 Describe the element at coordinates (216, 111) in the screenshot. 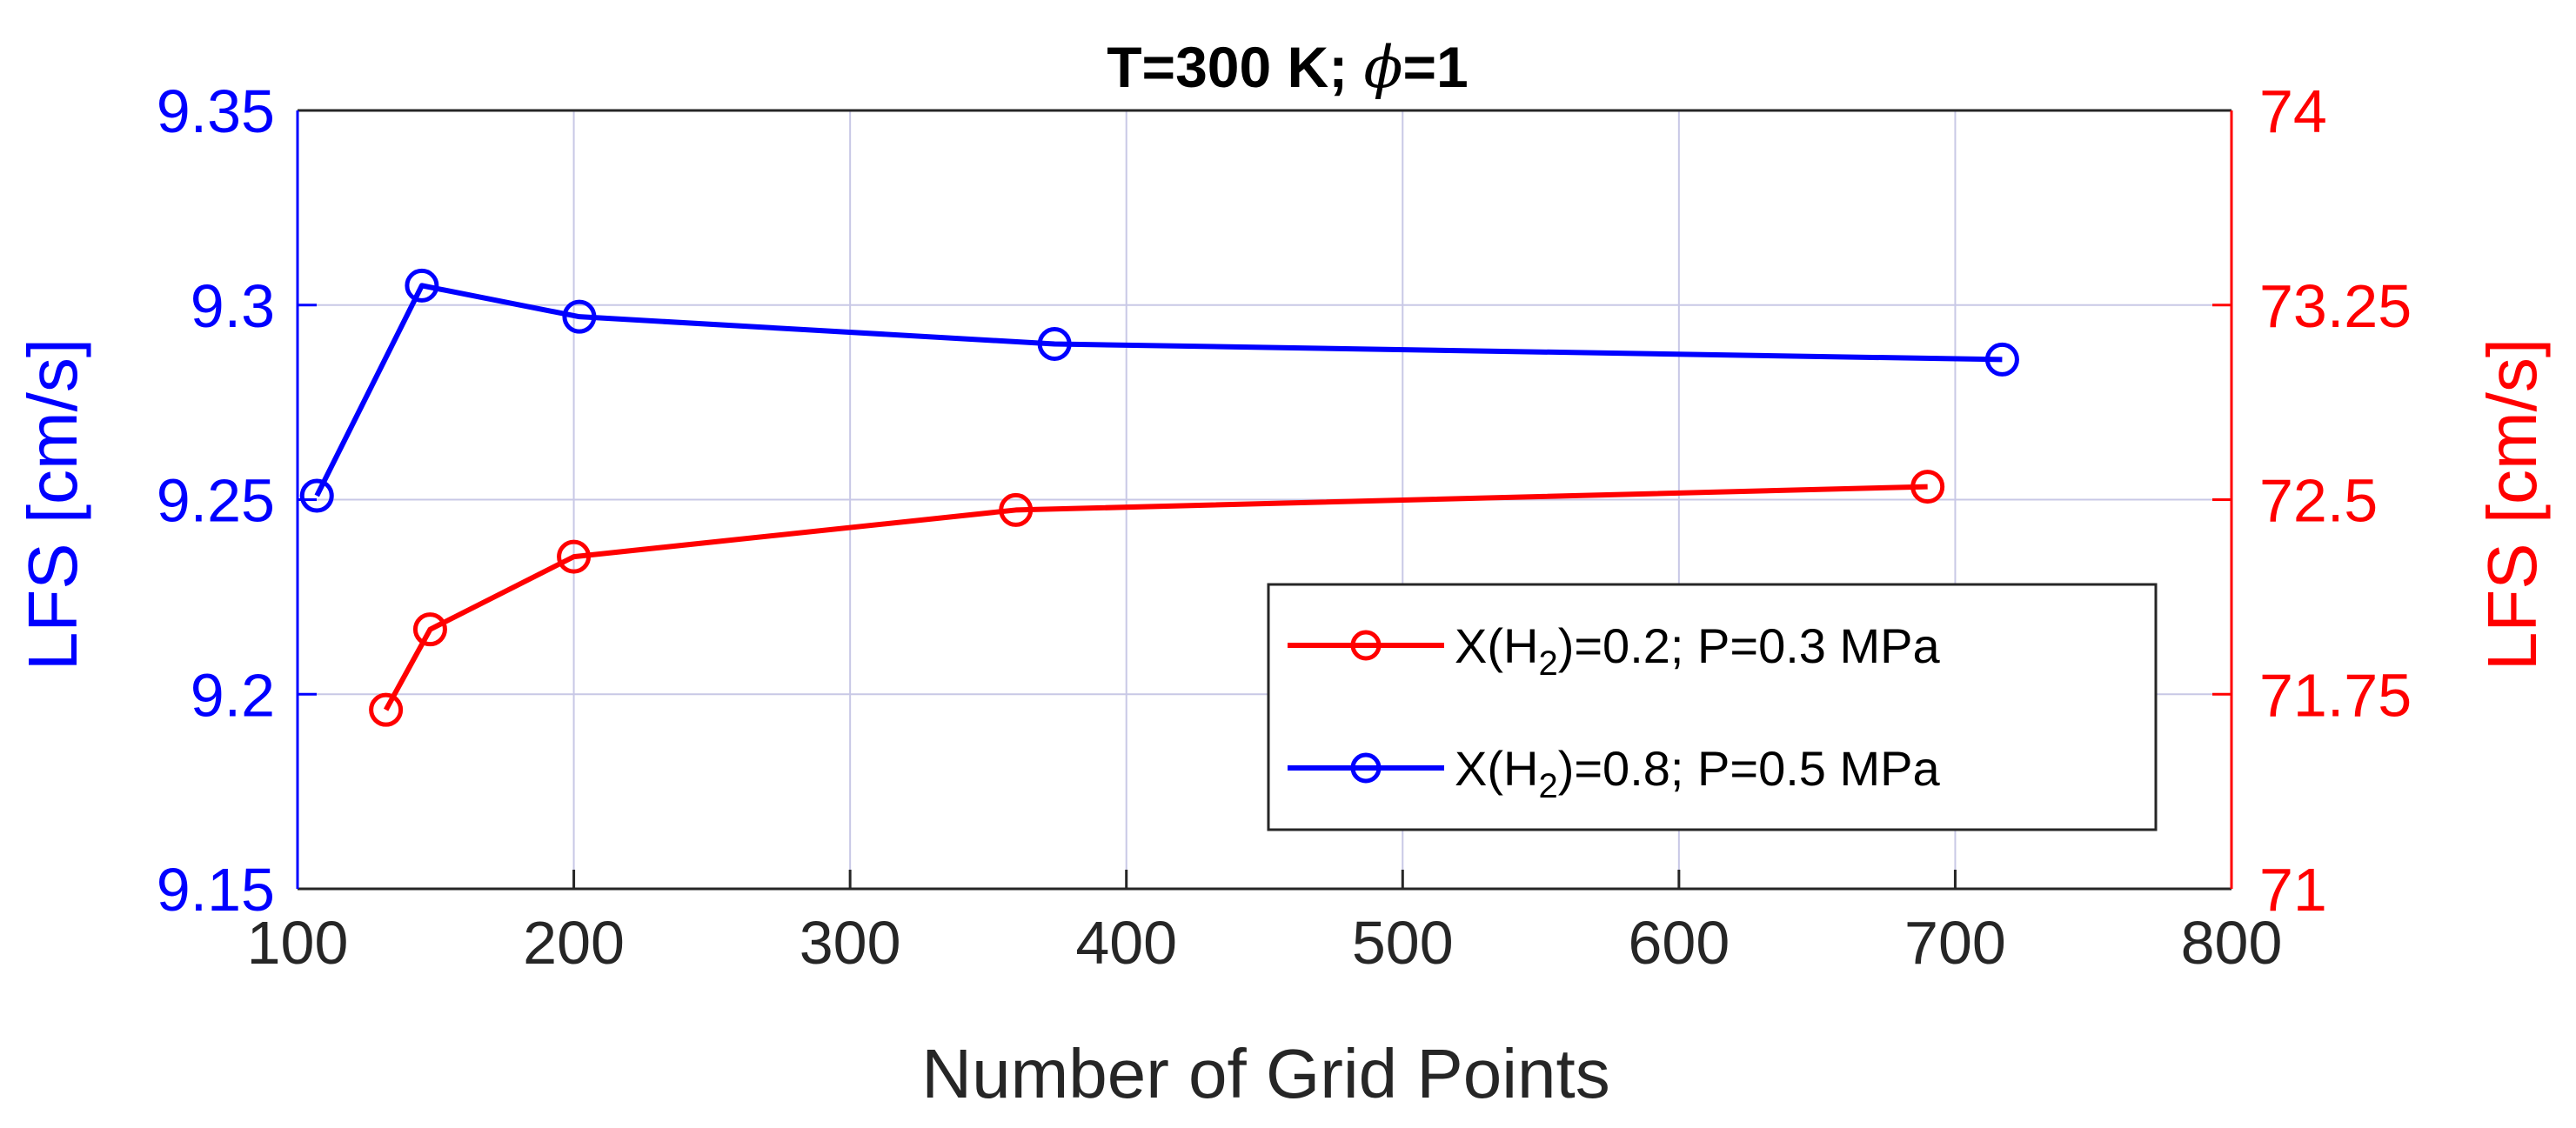

I see `y-left-tick-label: 9.35` at that location.